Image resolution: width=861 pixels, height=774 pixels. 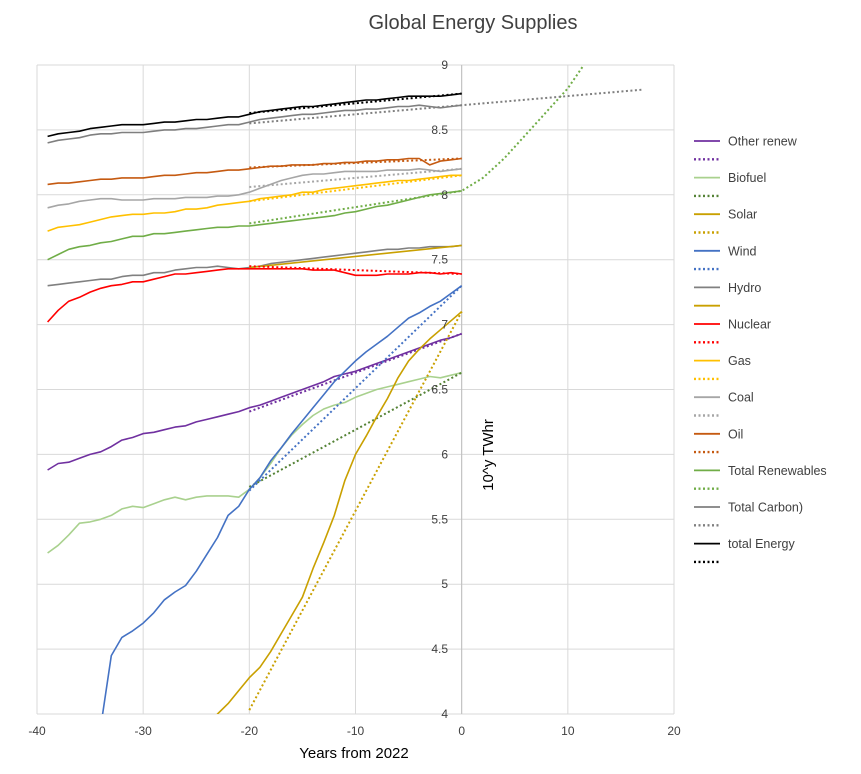 I want to click on legend-label-22: total Energy, so click(x=761, y=544).